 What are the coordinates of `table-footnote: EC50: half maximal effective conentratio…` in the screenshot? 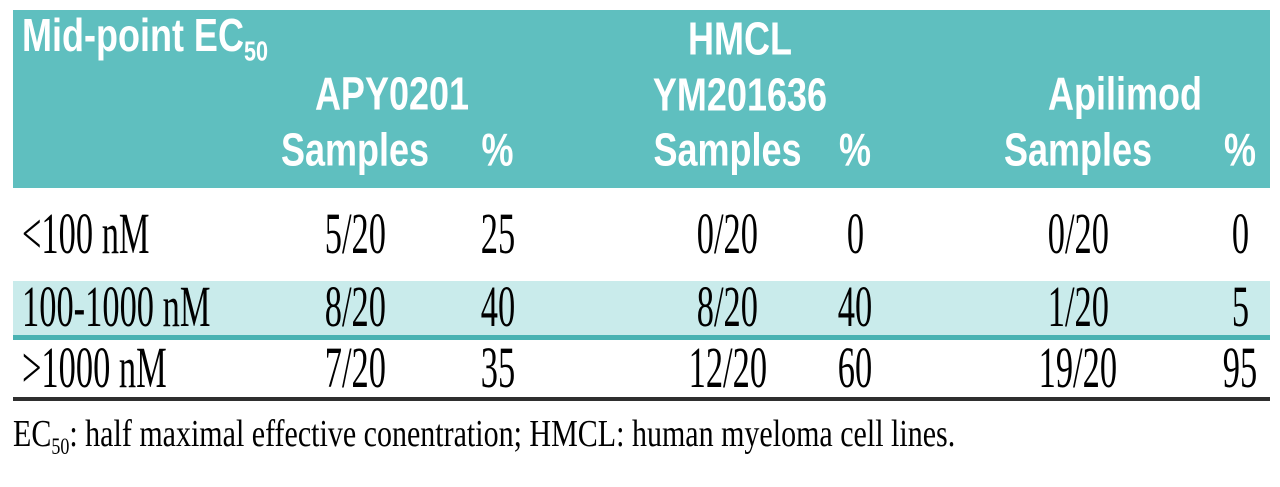 It's located at (641, 437).